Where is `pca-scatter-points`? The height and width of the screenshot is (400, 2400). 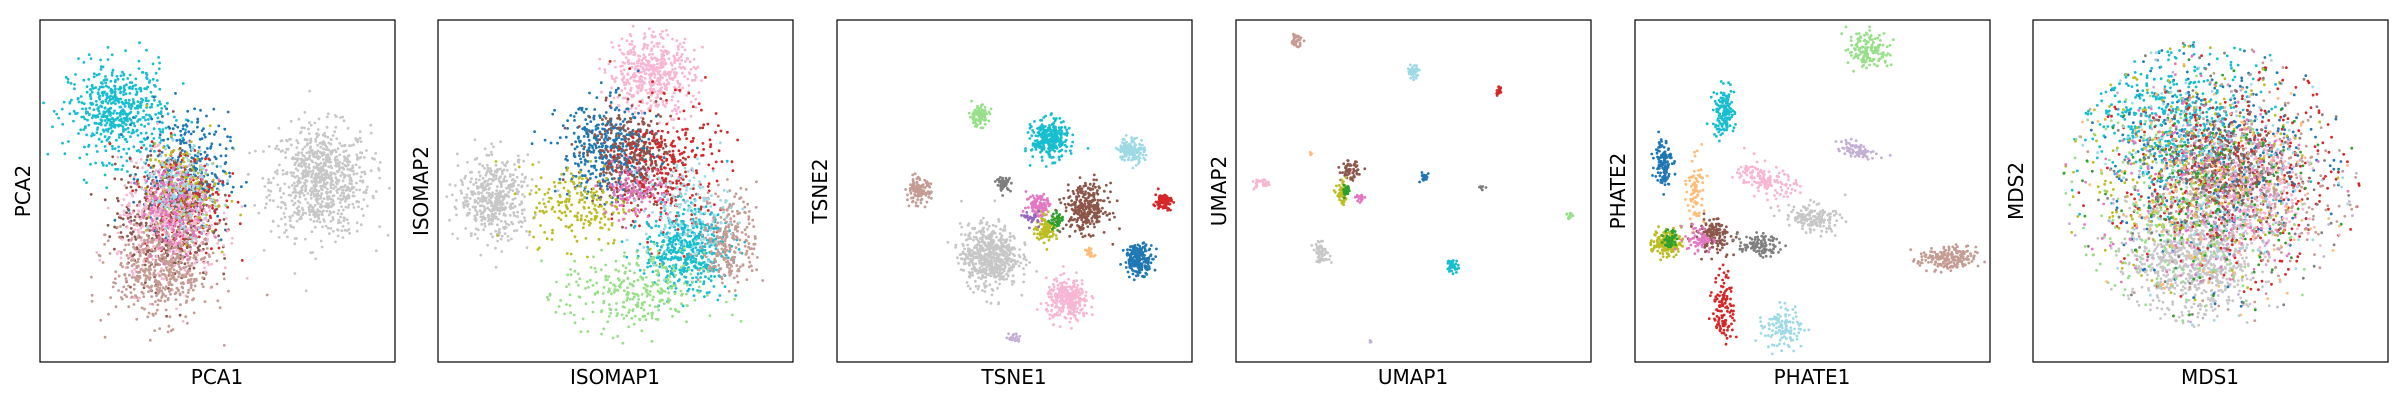
pca-scatter-points is located at coordinates (216, 194).